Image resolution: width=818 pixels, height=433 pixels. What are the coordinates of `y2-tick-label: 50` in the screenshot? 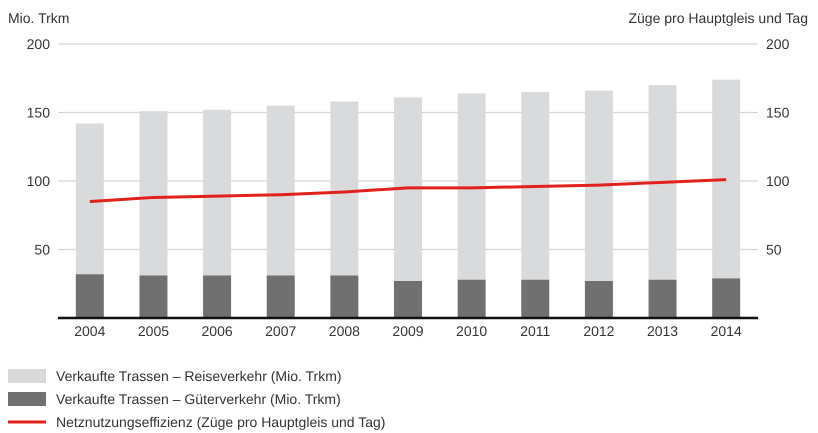 It's located at (774, 249).